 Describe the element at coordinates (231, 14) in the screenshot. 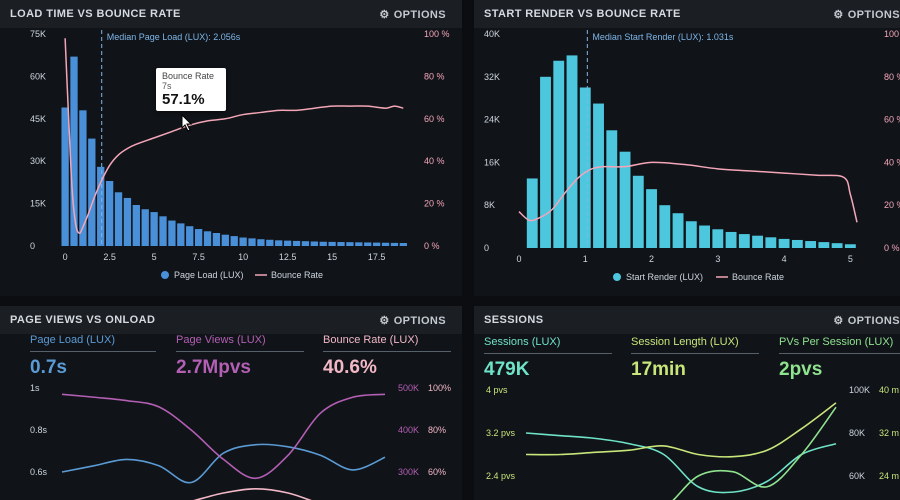

I see `panel-header: LOAD TIME VS BOUNCE RATE ⚙ OPTIONS` at that location.